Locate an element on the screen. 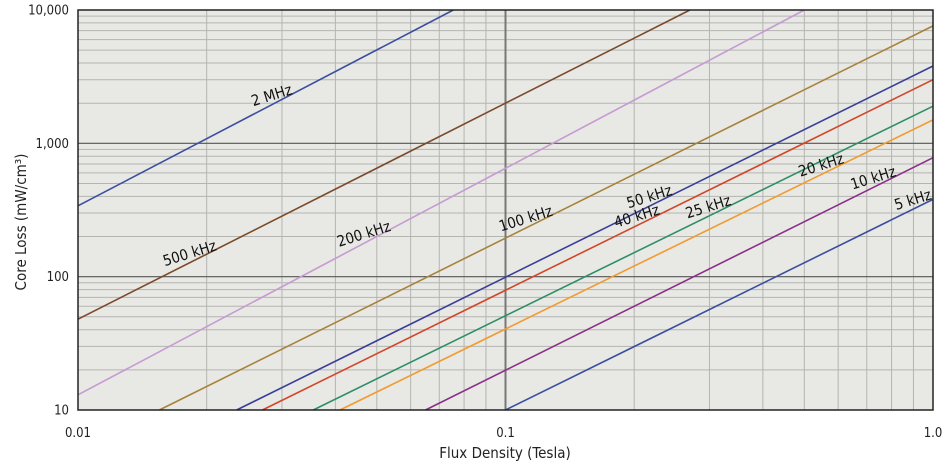  y-tick-label: 1,000 is located at coordinates (52, 144).